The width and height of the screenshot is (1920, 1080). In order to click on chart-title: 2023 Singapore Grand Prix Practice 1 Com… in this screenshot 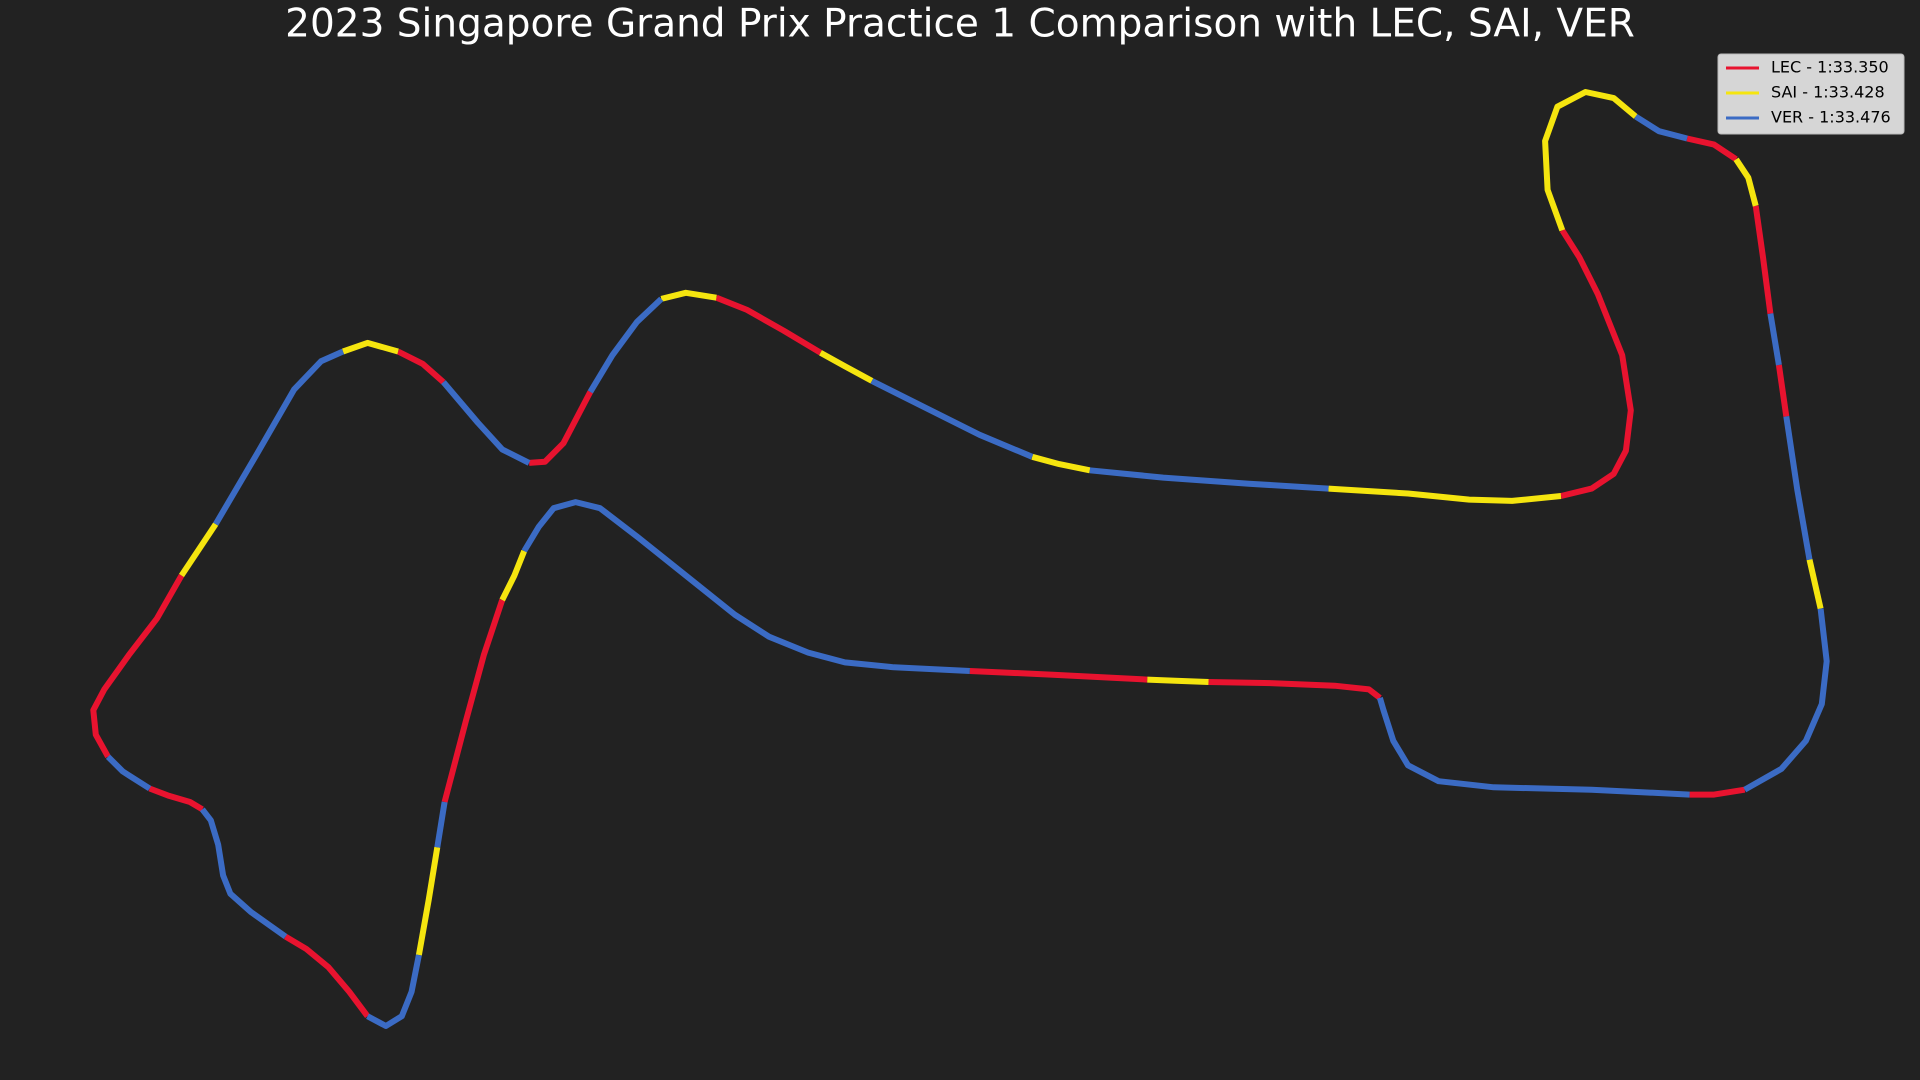, I will do `click(960, 24)`.